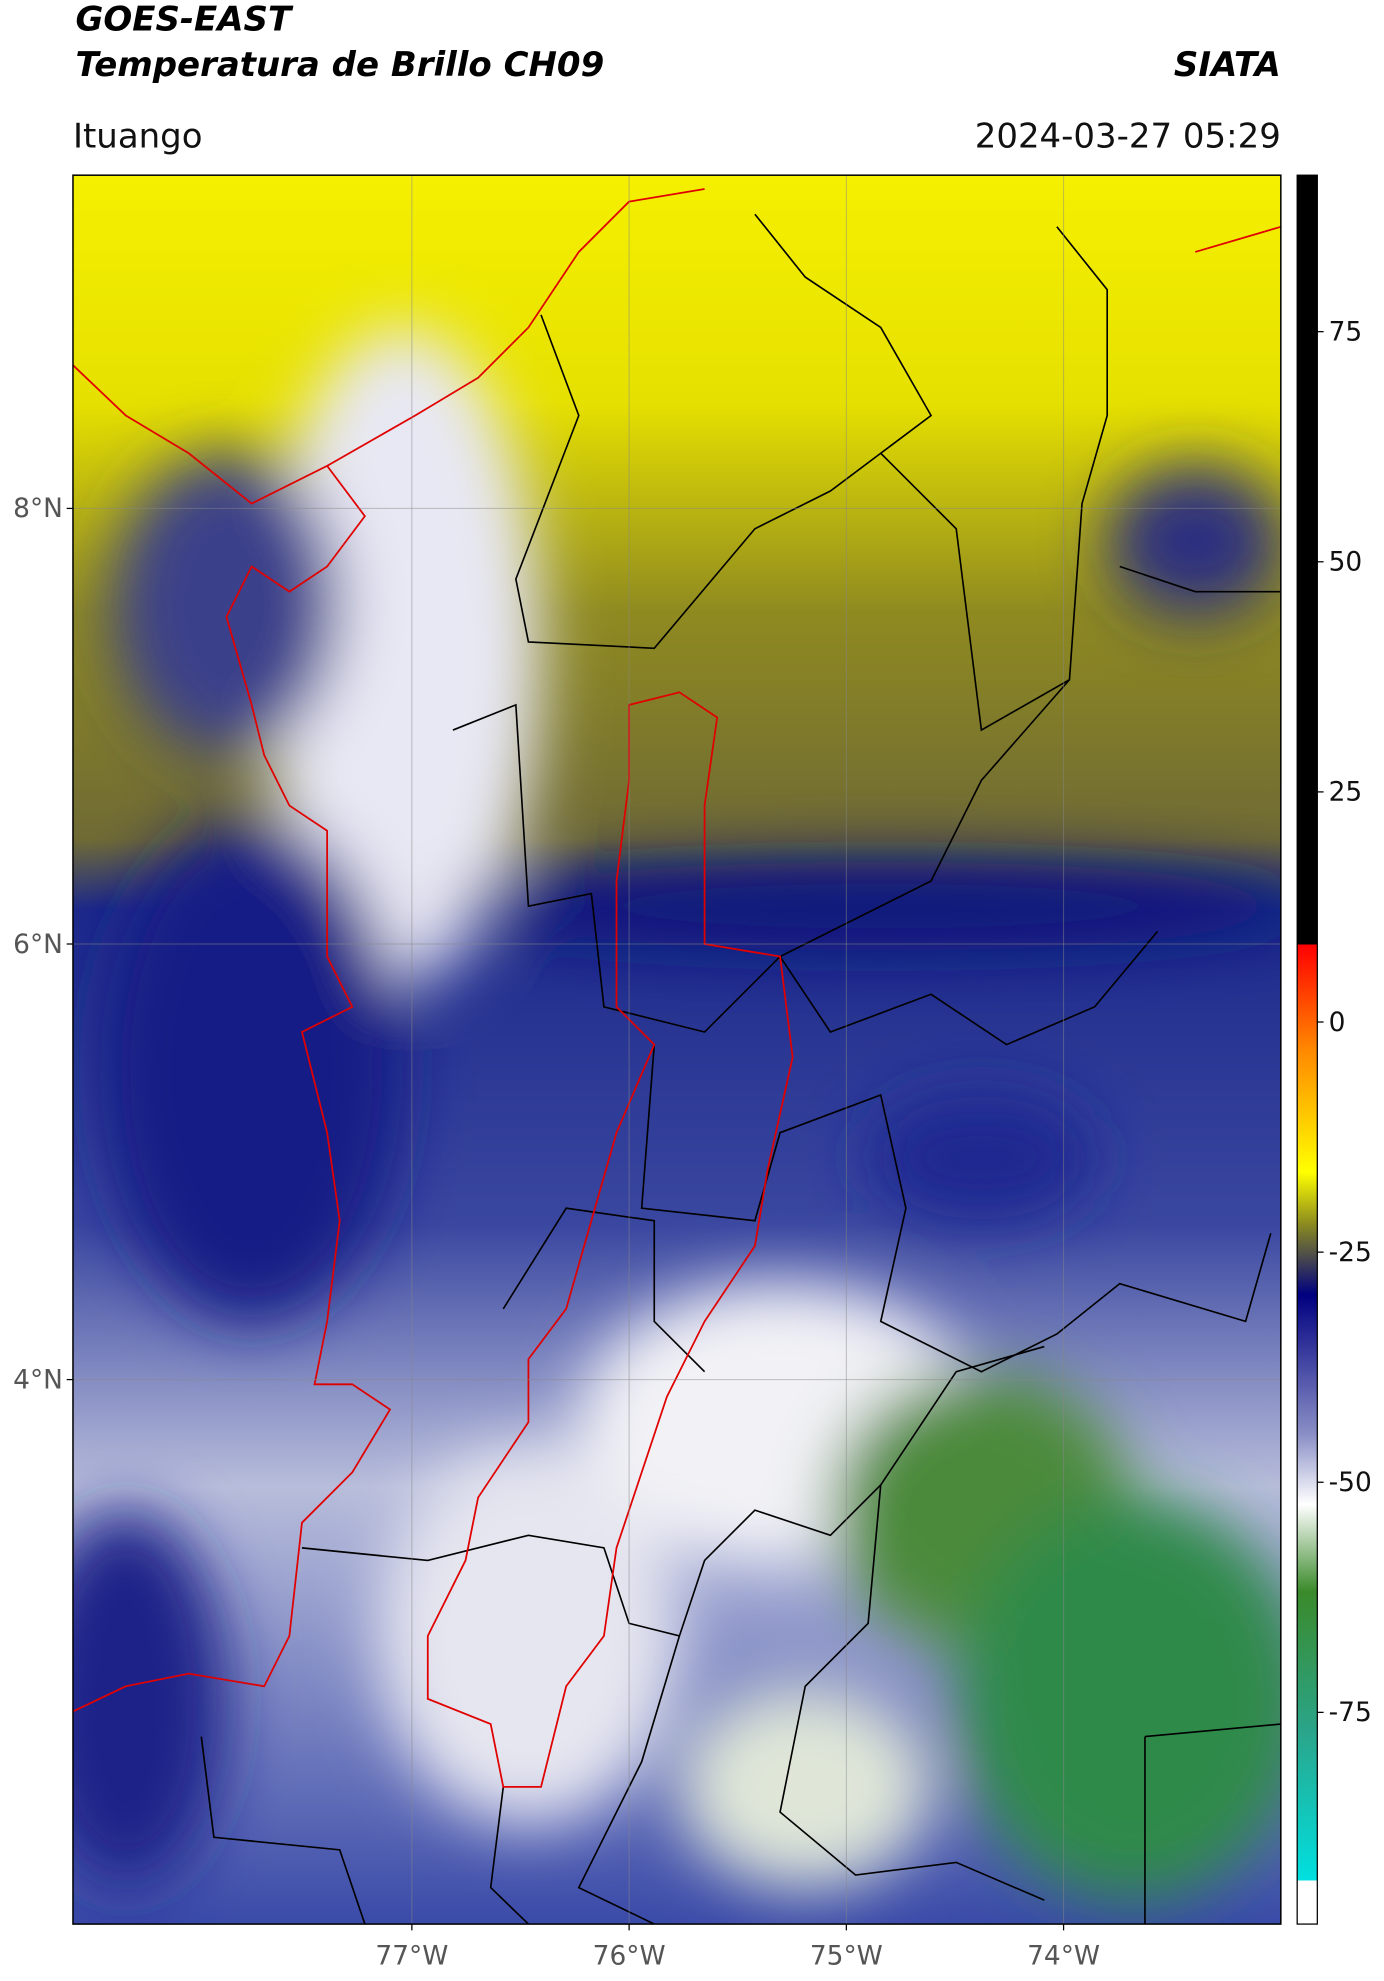 The height and width of the screenshot is (1981, 1384). Describe the element at coordinates (138, 137) in the screenshot. I see `location: Ituango` at that location.